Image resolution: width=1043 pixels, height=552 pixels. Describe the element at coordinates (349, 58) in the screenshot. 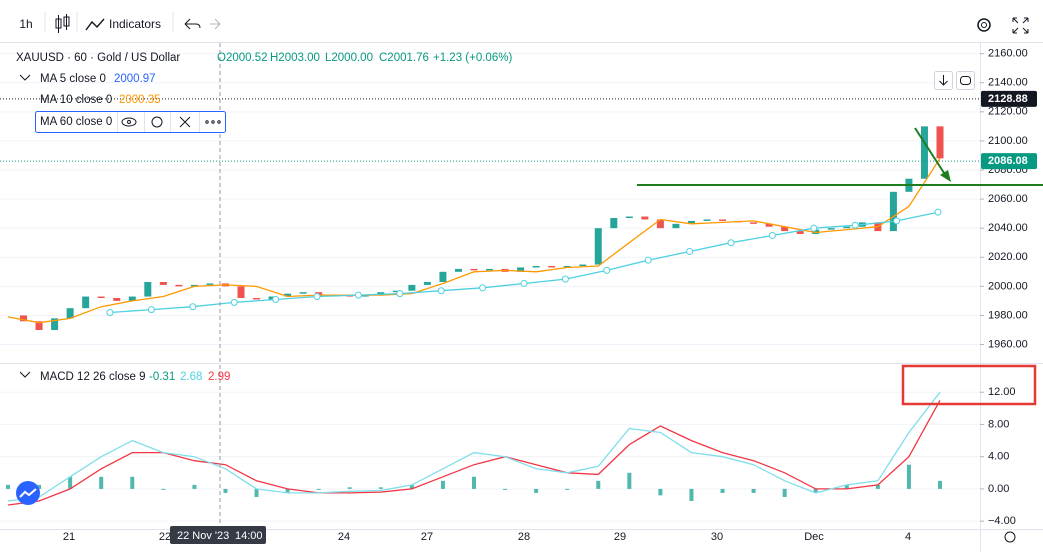

I see `low: L2000.00` at that location.